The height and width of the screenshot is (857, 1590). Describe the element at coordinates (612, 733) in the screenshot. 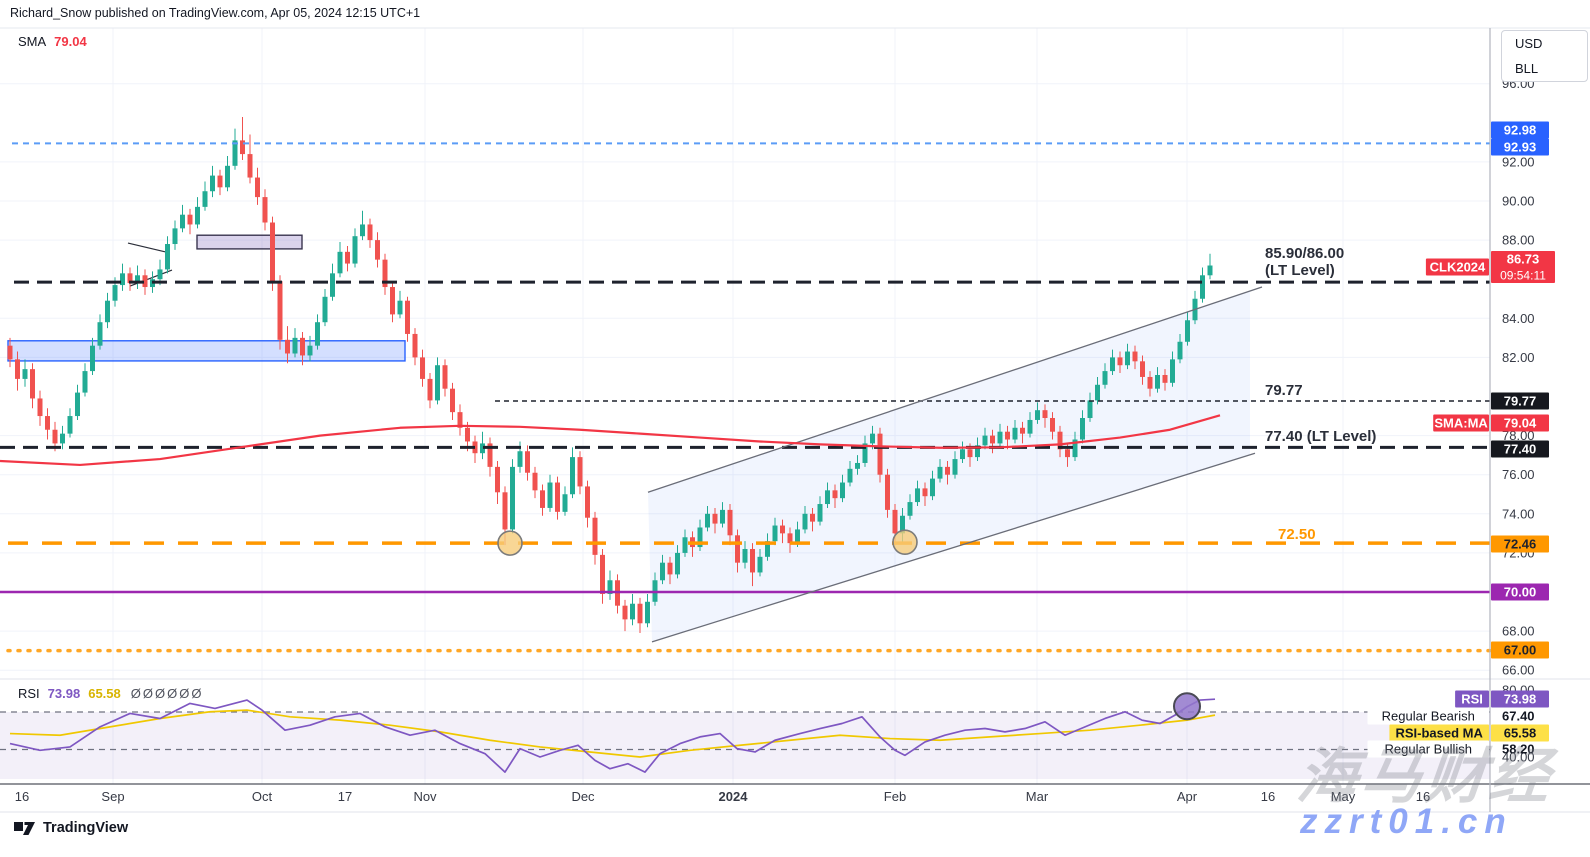

I see `rsi-ma-line` at that location.